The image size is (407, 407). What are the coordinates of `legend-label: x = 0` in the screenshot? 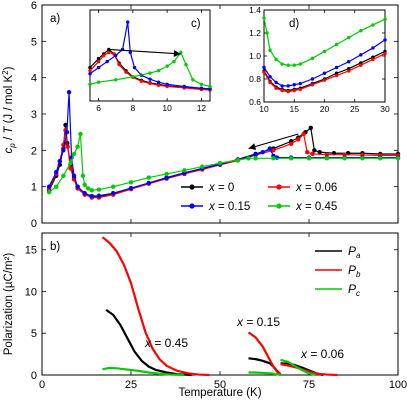 It's located at (221, 188).